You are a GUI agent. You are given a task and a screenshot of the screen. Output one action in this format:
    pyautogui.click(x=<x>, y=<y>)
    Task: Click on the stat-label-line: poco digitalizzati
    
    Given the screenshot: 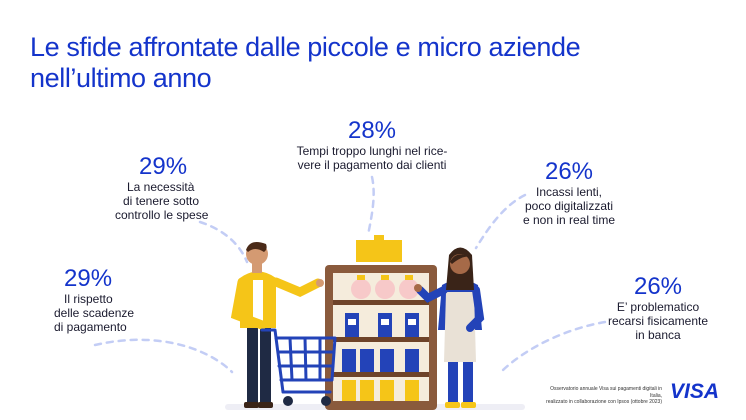 What is the action you would take?
    pyautogui.click(x=569, y=206)
    